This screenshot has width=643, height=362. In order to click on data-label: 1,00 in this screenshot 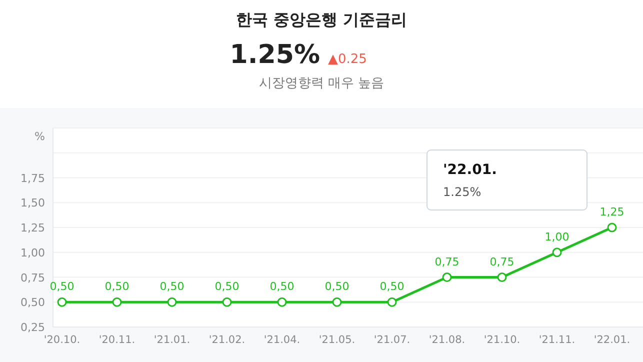, I will do `click(557, 237)`.